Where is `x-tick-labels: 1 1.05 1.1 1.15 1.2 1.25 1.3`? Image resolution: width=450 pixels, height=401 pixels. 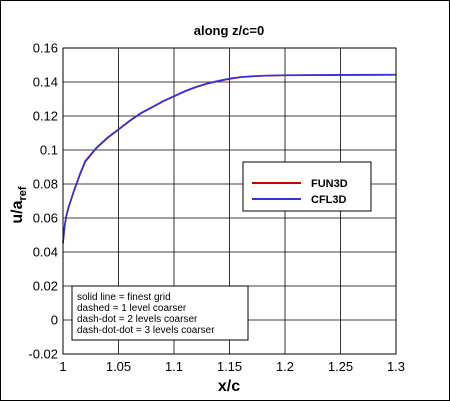 x-tick-labels: 1 1.05 1.1 1.15 1.2 1.25 1.3 is located at coordinates (232, 366).